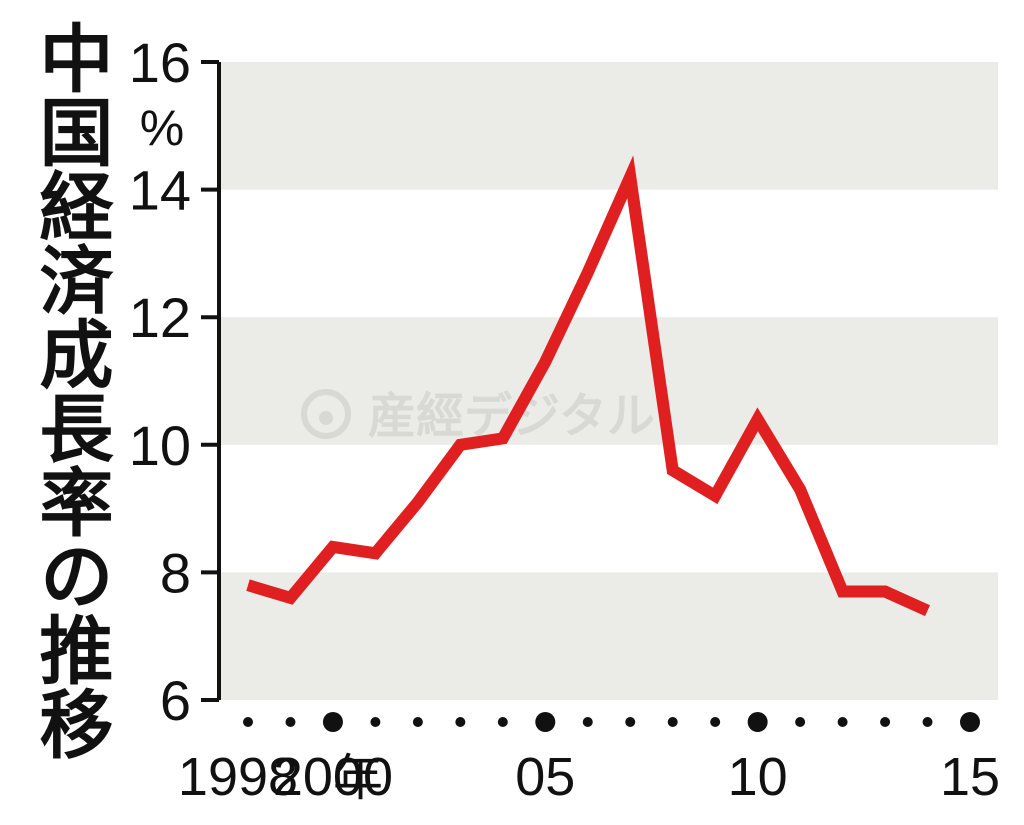 This screenshot has height=825, width=1024. I want to click on y-tick-label: 12, so click(160, 317).